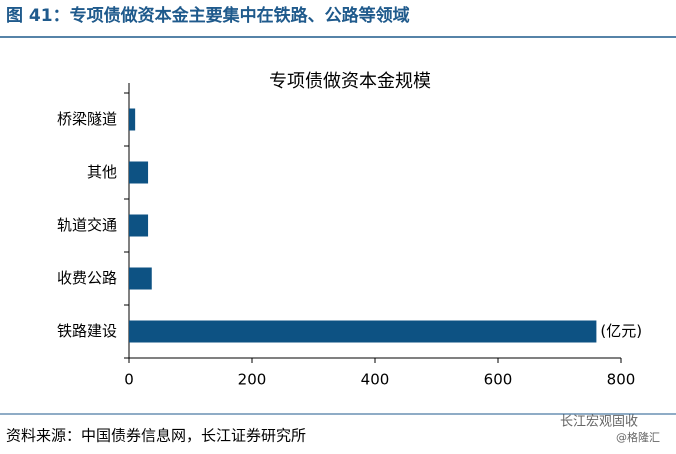 The height and width of the screenshot is (454, 676). What do you see at coordinates (252, 380) in the screenshot?
I see `x-tick-label: 200` at bounding box center [252, 380].